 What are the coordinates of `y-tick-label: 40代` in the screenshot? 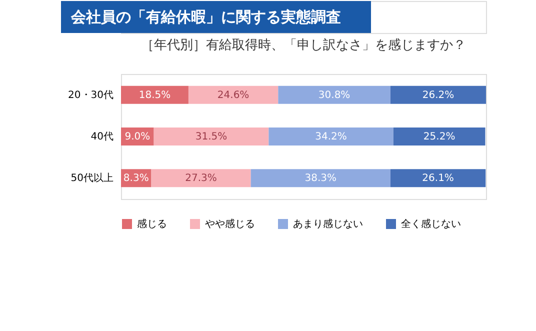 It's located at (102, 137).